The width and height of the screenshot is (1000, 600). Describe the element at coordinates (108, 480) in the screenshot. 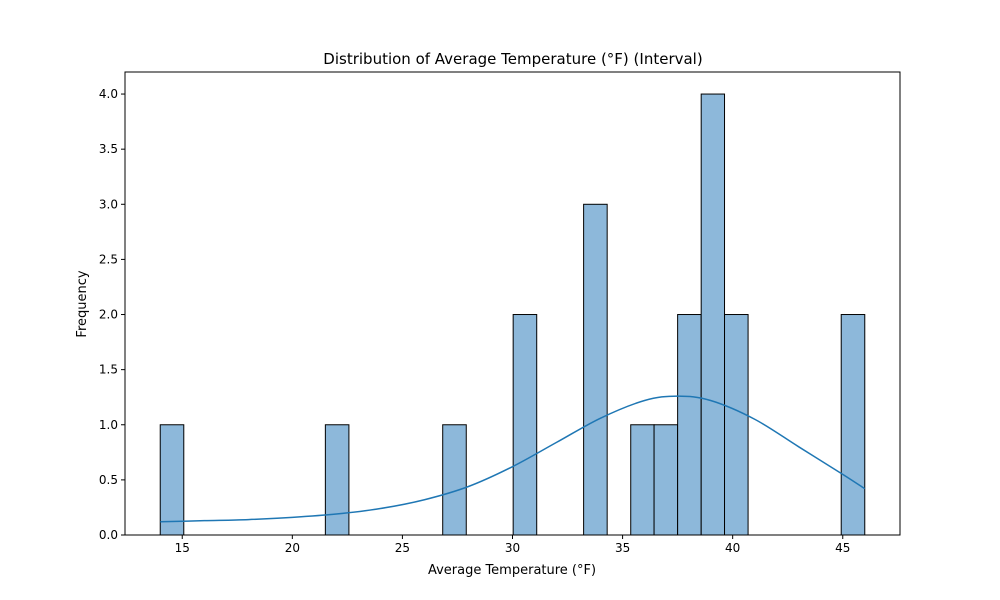

I see `y-tick-label: 0.5` at that location.